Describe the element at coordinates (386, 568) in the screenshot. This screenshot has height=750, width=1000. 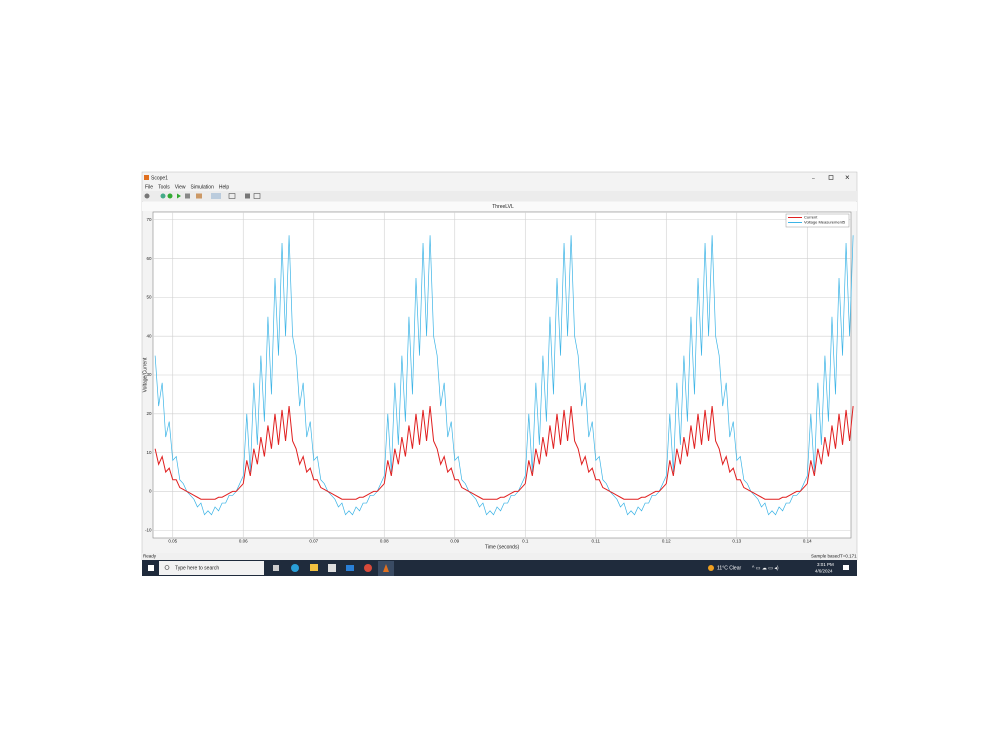
I see `matlab-icon` at that location.